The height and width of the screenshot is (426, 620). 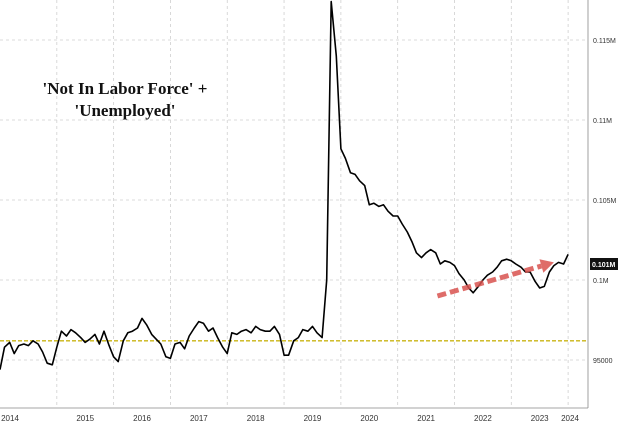 What do you see at coordinates (125, 110) in the screenshot?
I see `annotation-line-2: 'Unemployed'` at bounding box center [125, 110].